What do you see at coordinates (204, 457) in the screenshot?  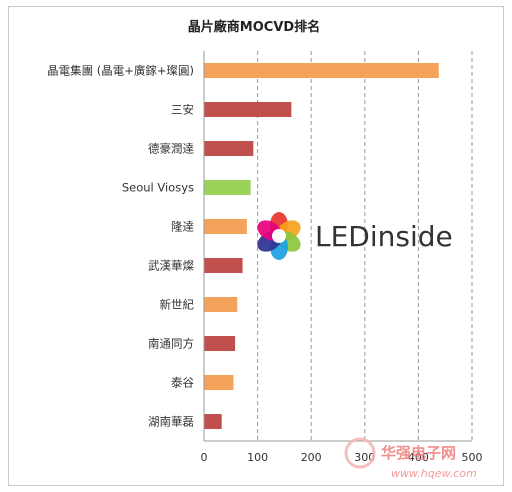 I see `tick-label: 0` at bounding box center [204, 457].